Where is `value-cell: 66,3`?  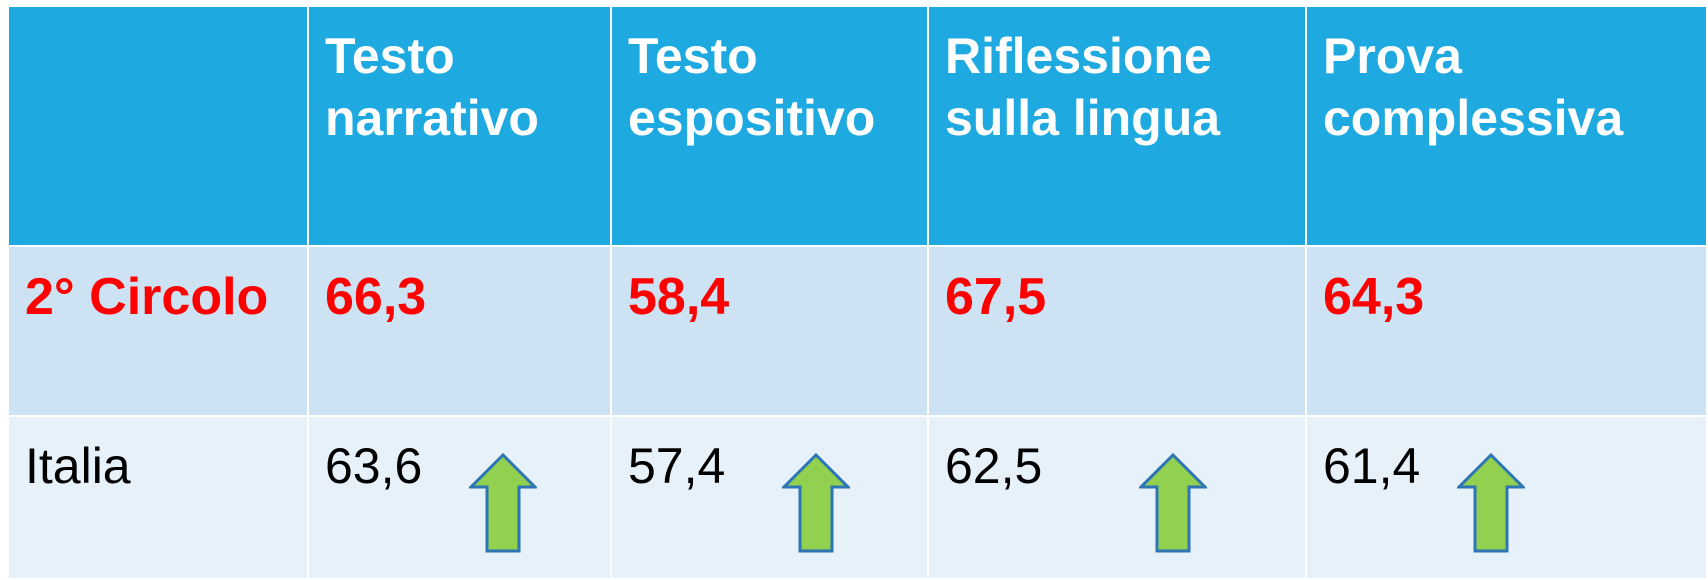 value-cell: 66,3 is located at coordinates (459, 331).